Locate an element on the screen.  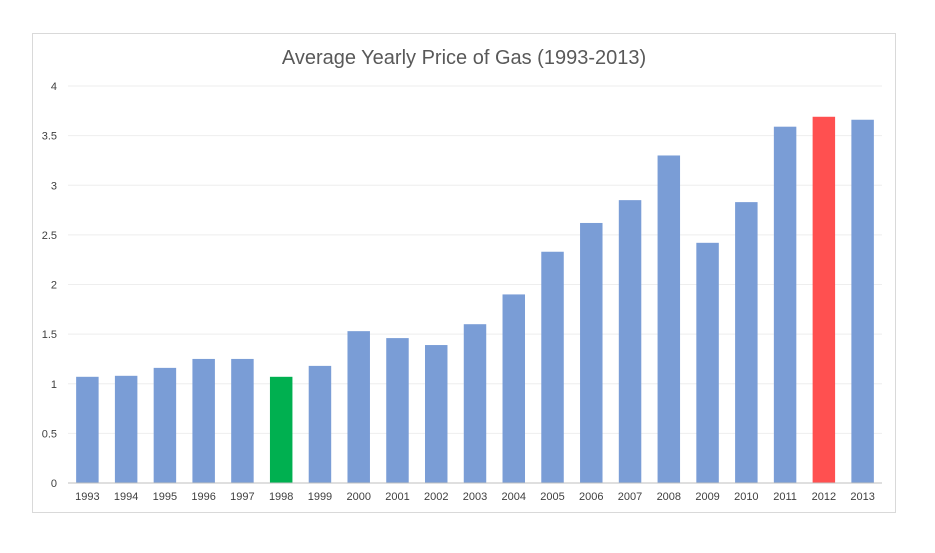
y-tick-label: 3 is located at coordinates (54, 186).